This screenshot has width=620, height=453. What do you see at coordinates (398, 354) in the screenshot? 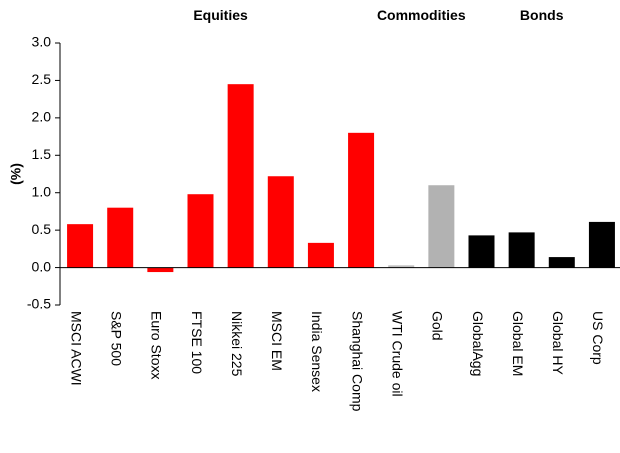
I see `category-label: WTI Crude oil` at bounding box center [398, 354].